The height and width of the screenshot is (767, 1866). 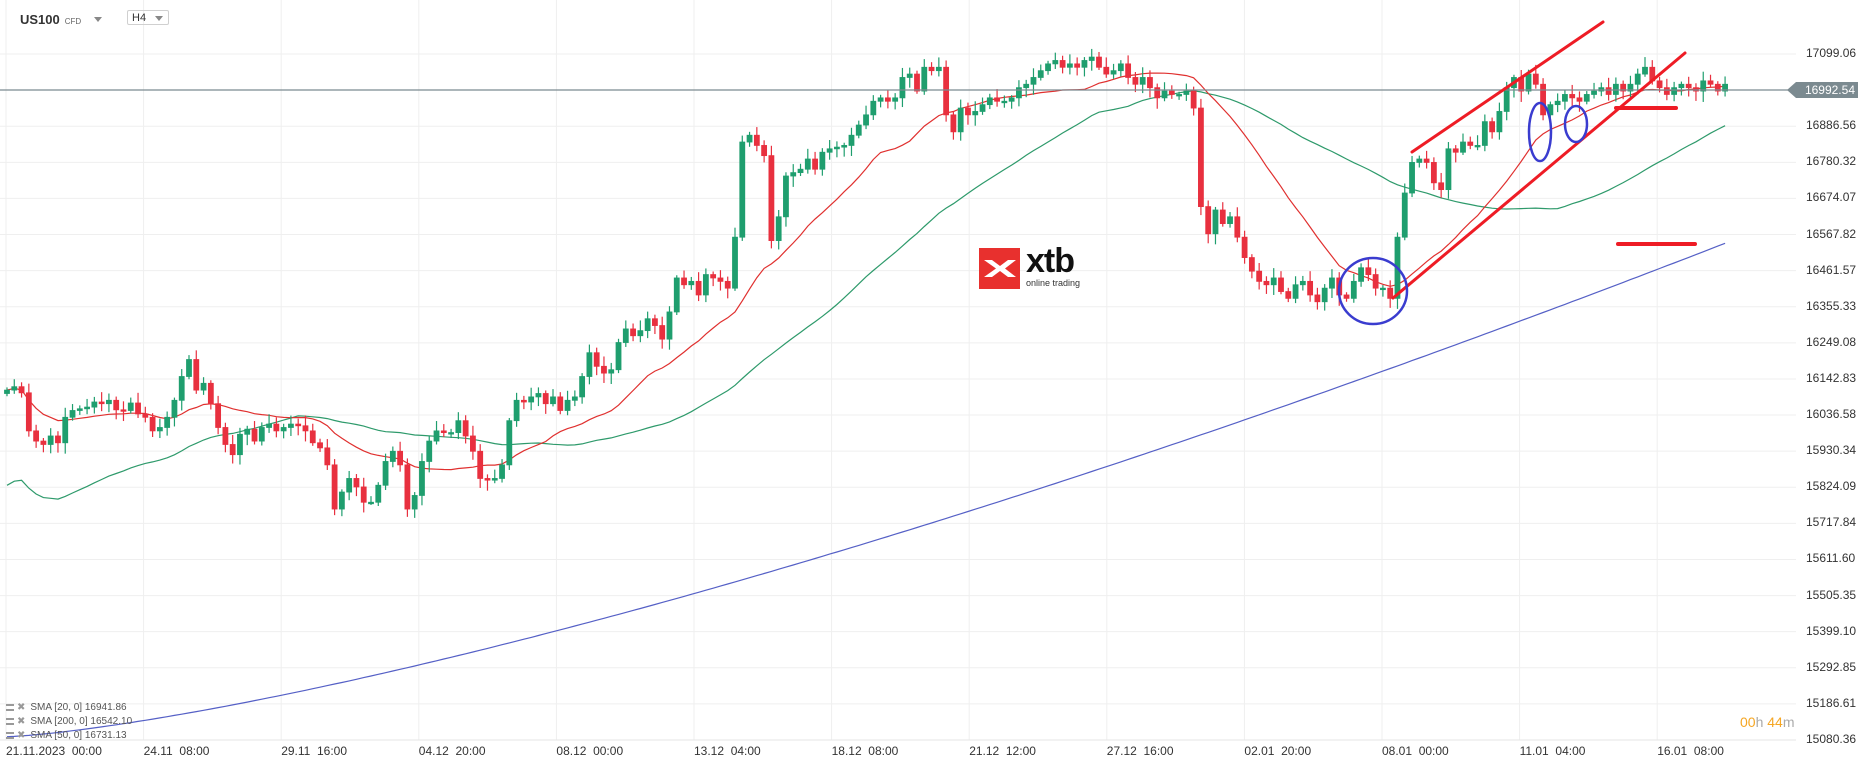 I want to click on countdown-h-unit: h, so click(x=1759, y=722).